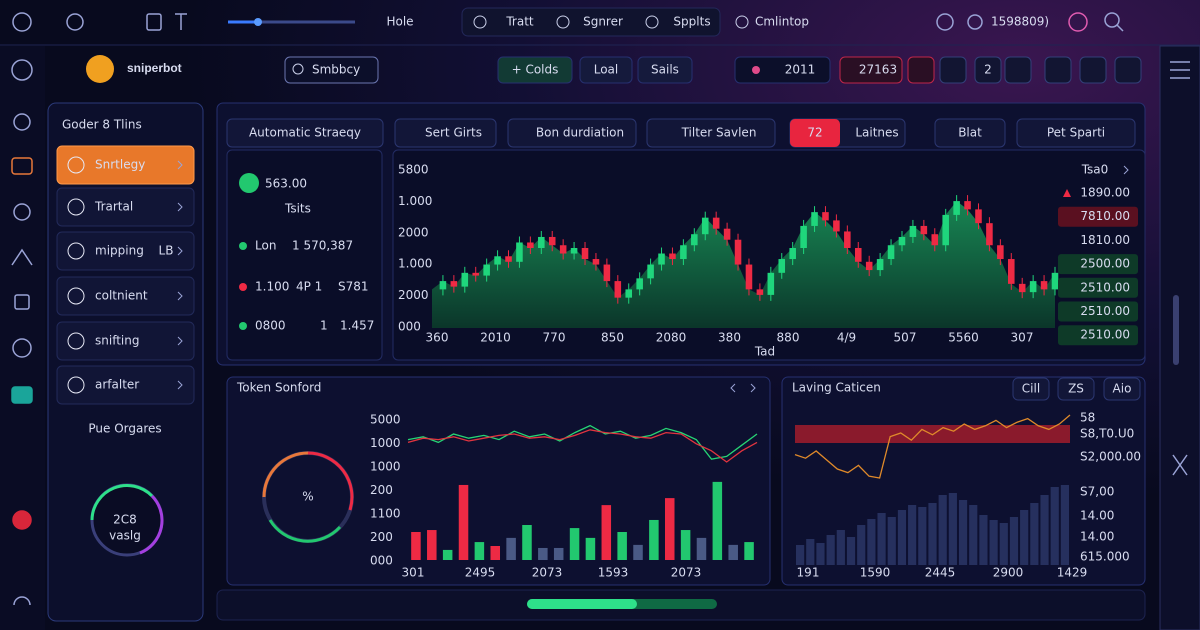 This screenshot has height=630, width=1200. I want to click on panel-button-label: Cill, so click(1031, 389).